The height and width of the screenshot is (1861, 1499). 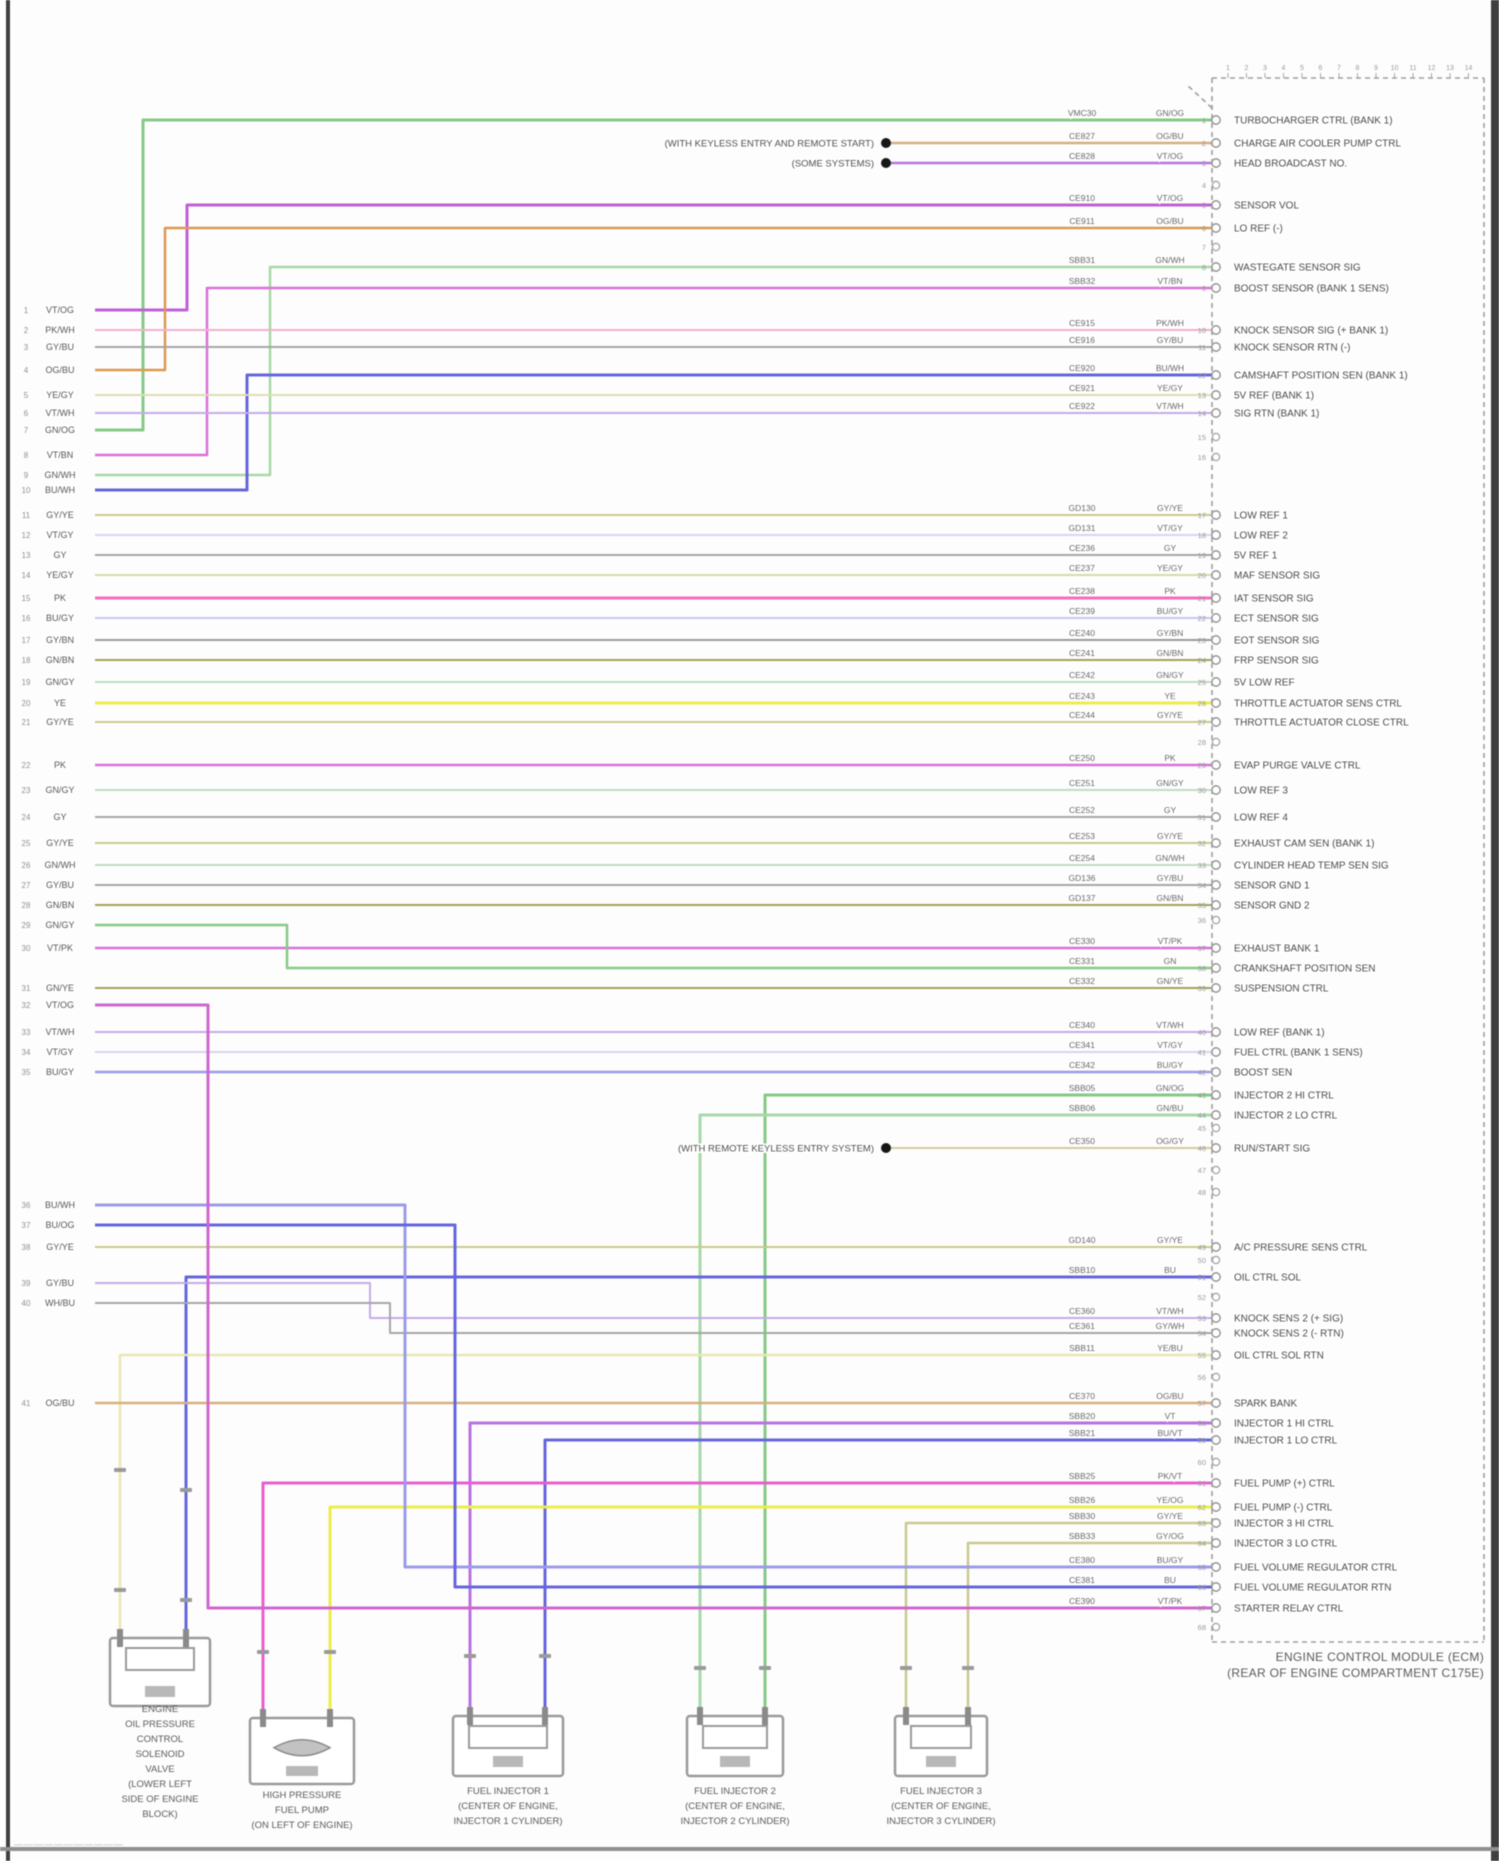 What do you see at coordinates (59, 1052) in the screenshot?
I see `left-wire-code-label: VT/GY` at bounding box center [59, 1052].